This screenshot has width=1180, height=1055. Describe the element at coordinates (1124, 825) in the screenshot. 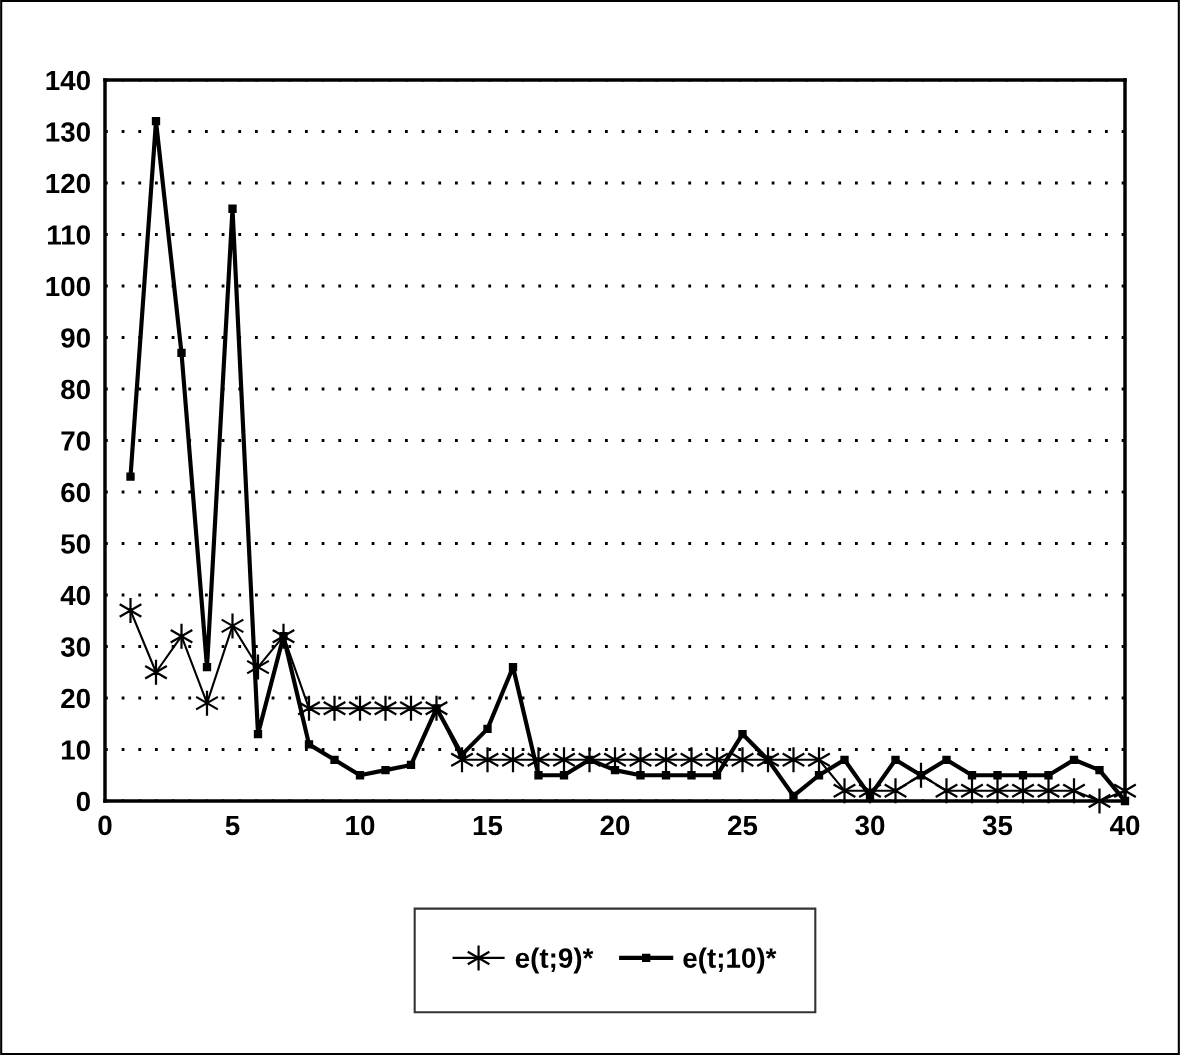

I see `x-tick-label: 40` at that location.